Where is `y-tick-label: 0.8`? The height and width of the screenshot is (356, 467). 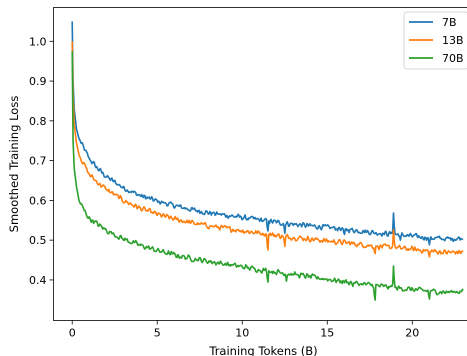
y-tick-label: 0.8 is located at coordinates (38, 121).